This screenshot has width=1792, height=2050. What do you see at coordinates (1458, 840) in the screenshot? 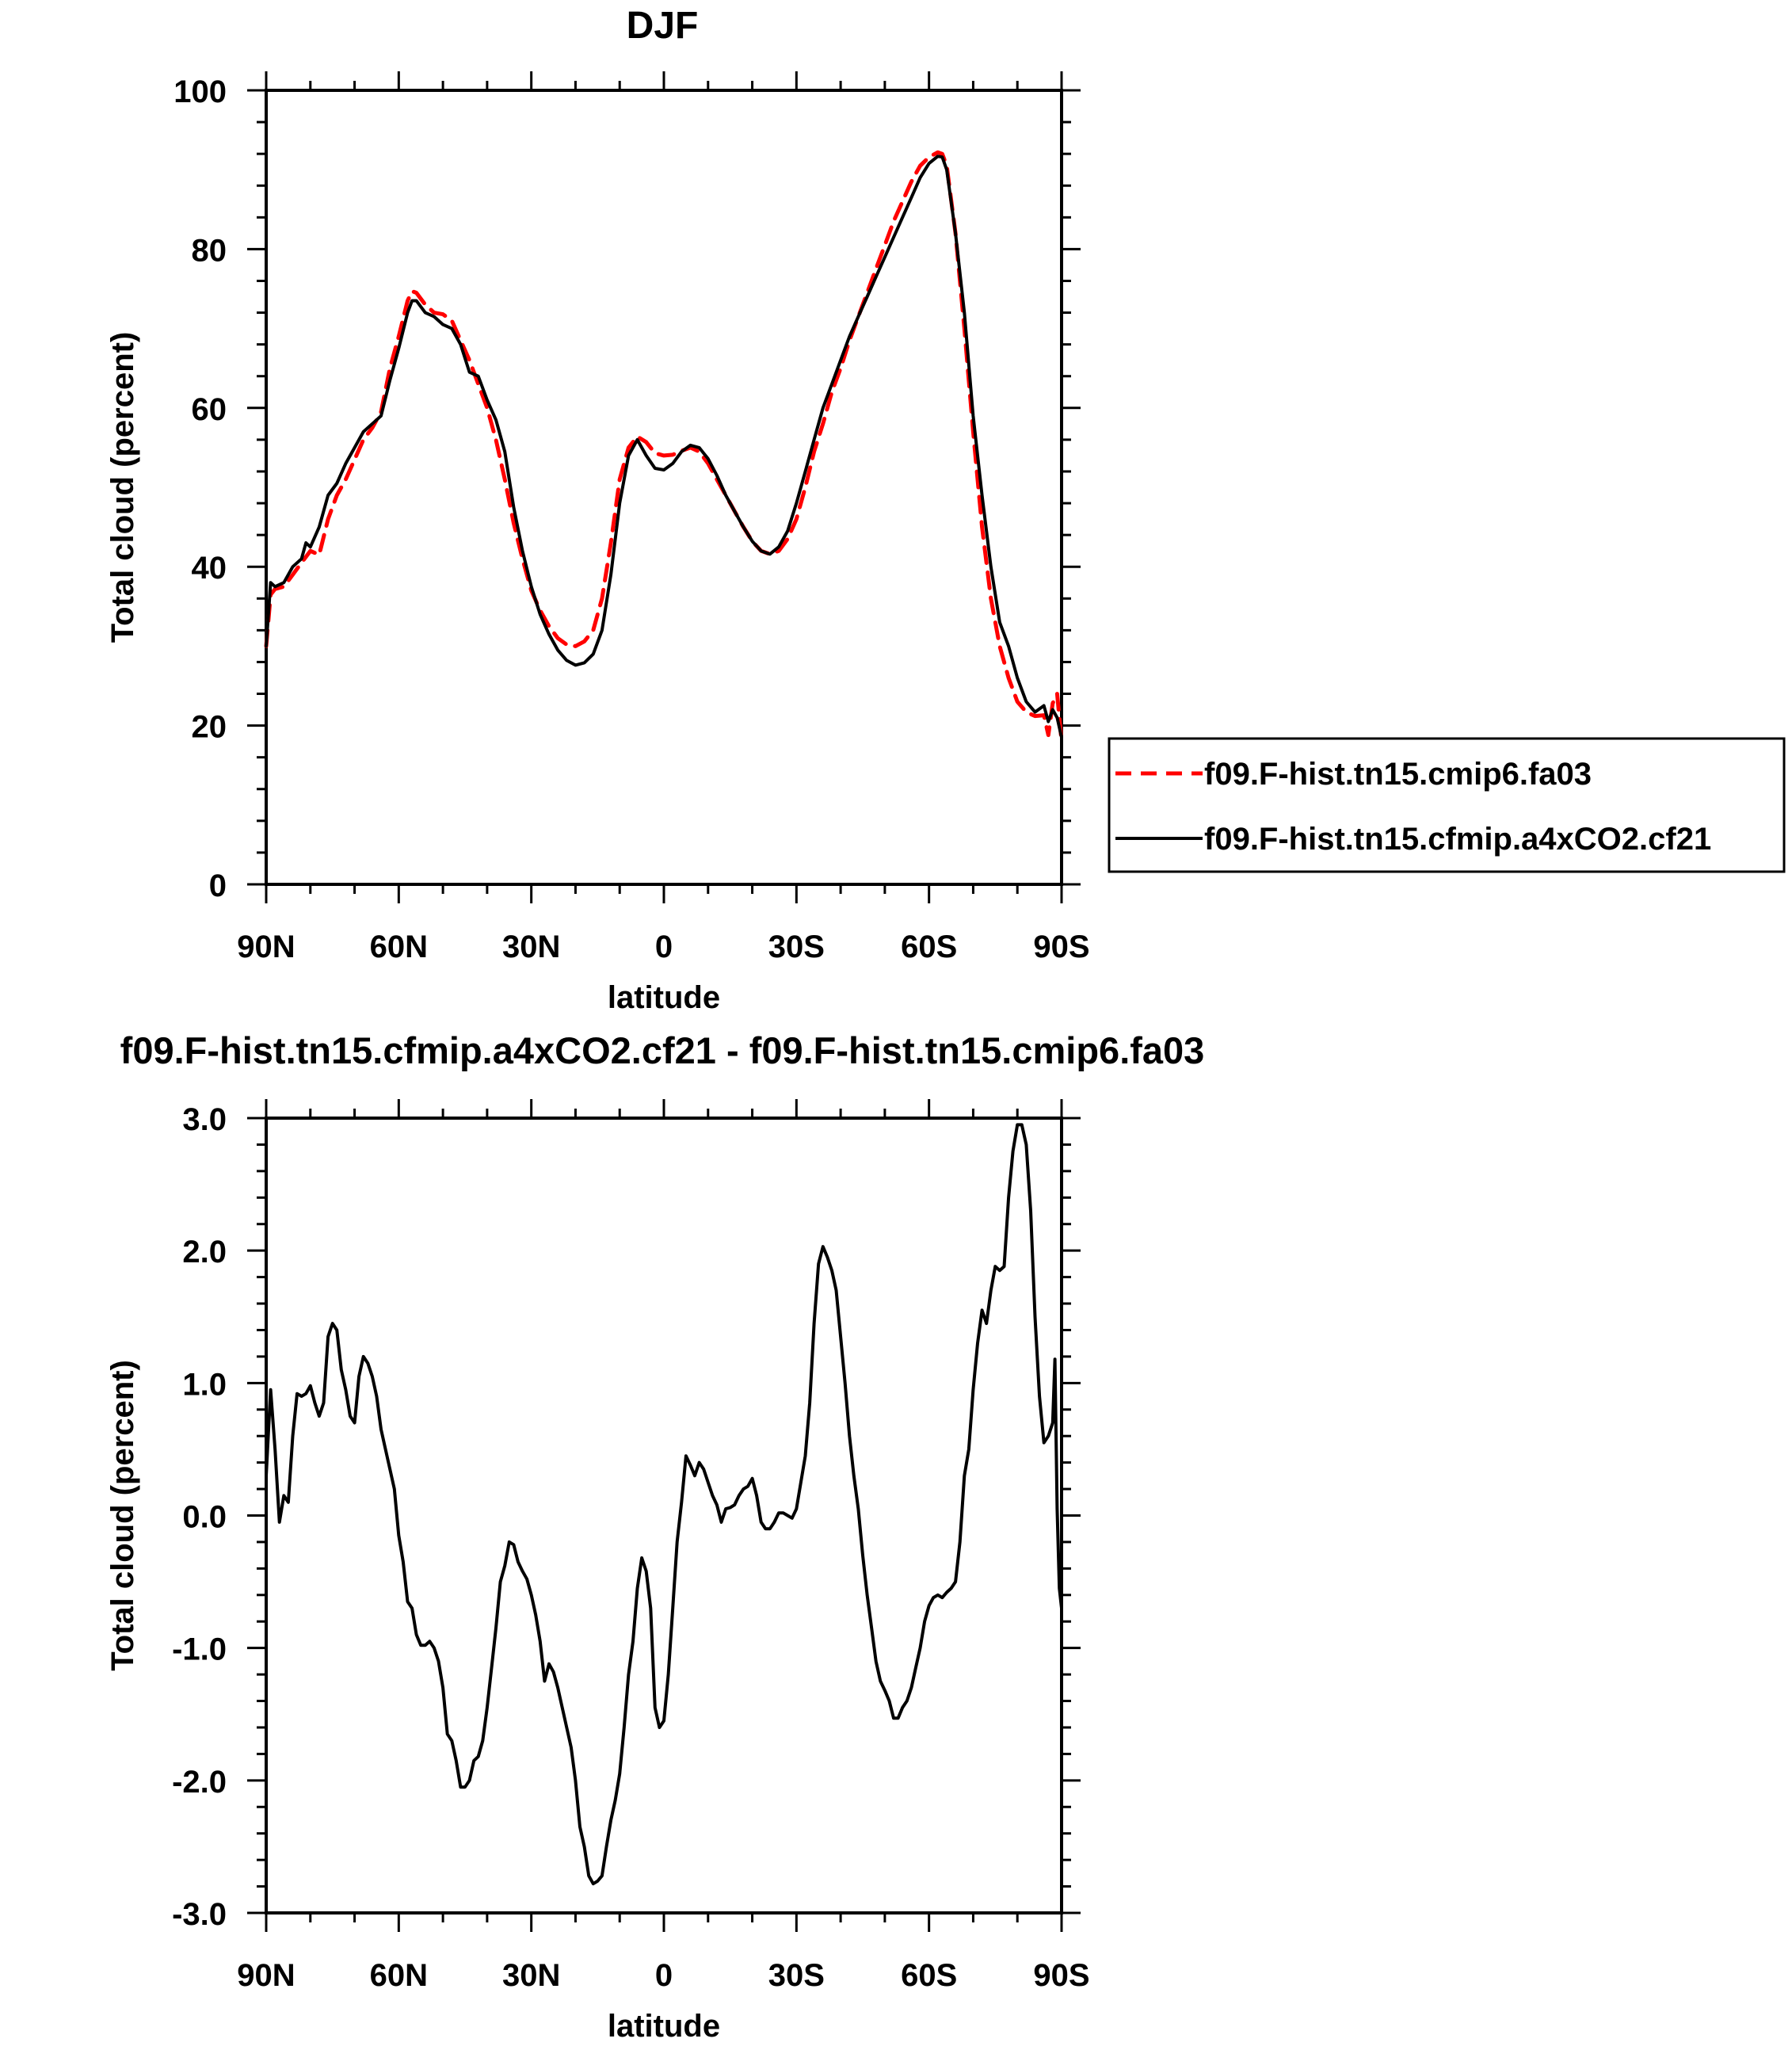
I see `legend-label-1: f09.F-hist.tn15.cfmip.a4xCO2.cf21` at bounding box center [1458, 840].